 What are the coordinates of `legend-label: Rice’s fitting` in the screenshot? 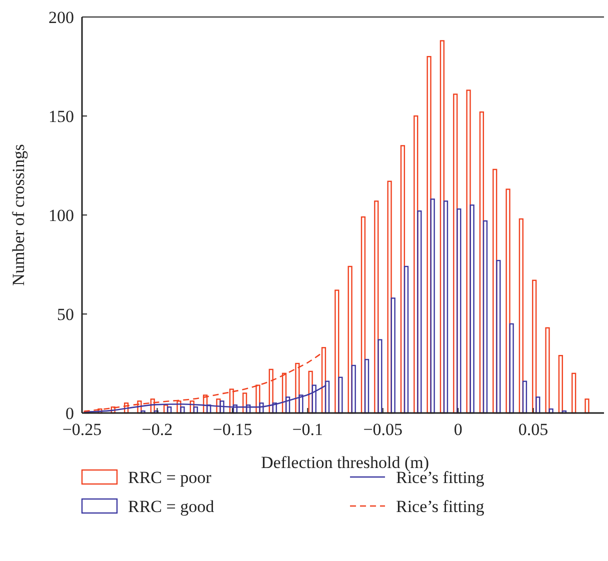 It's located at (440, 506).